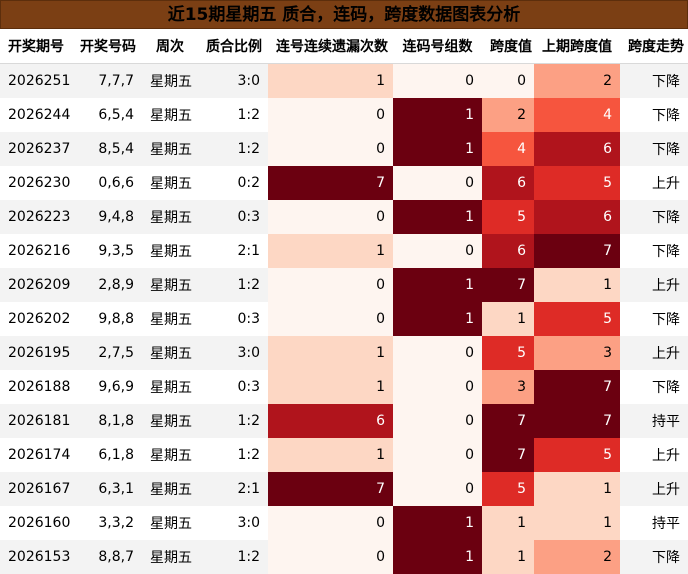 The height and width of the screenshot is (574, 688). I want to click on cell-span: 4, so click(508, 149).